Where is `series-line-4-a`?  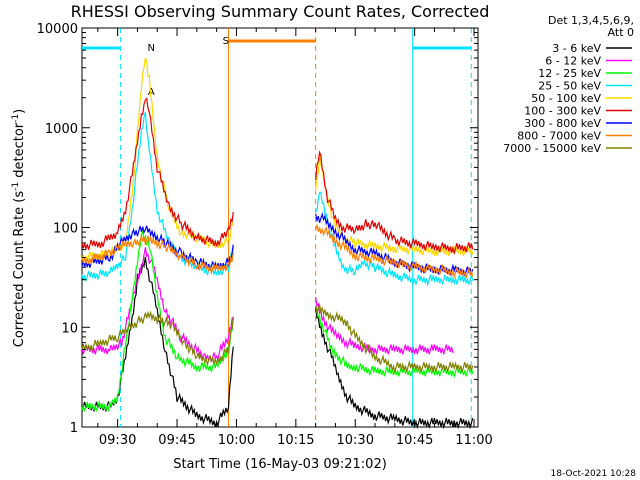
series-line-4-a is located at coordinates (157, 159).